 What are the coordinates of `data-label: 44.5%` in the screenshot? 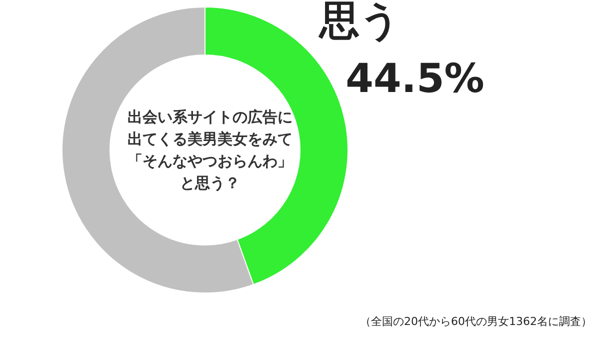 It's located at (415, 79).